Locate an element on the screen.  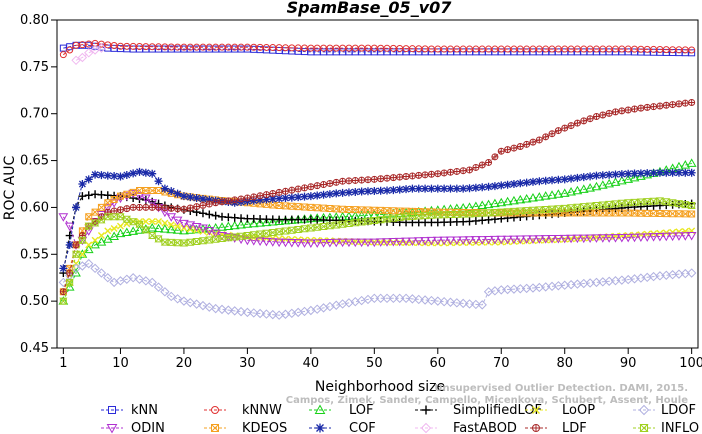
legend-entry-ldof: LDOF is located at coordinates (664, 410).